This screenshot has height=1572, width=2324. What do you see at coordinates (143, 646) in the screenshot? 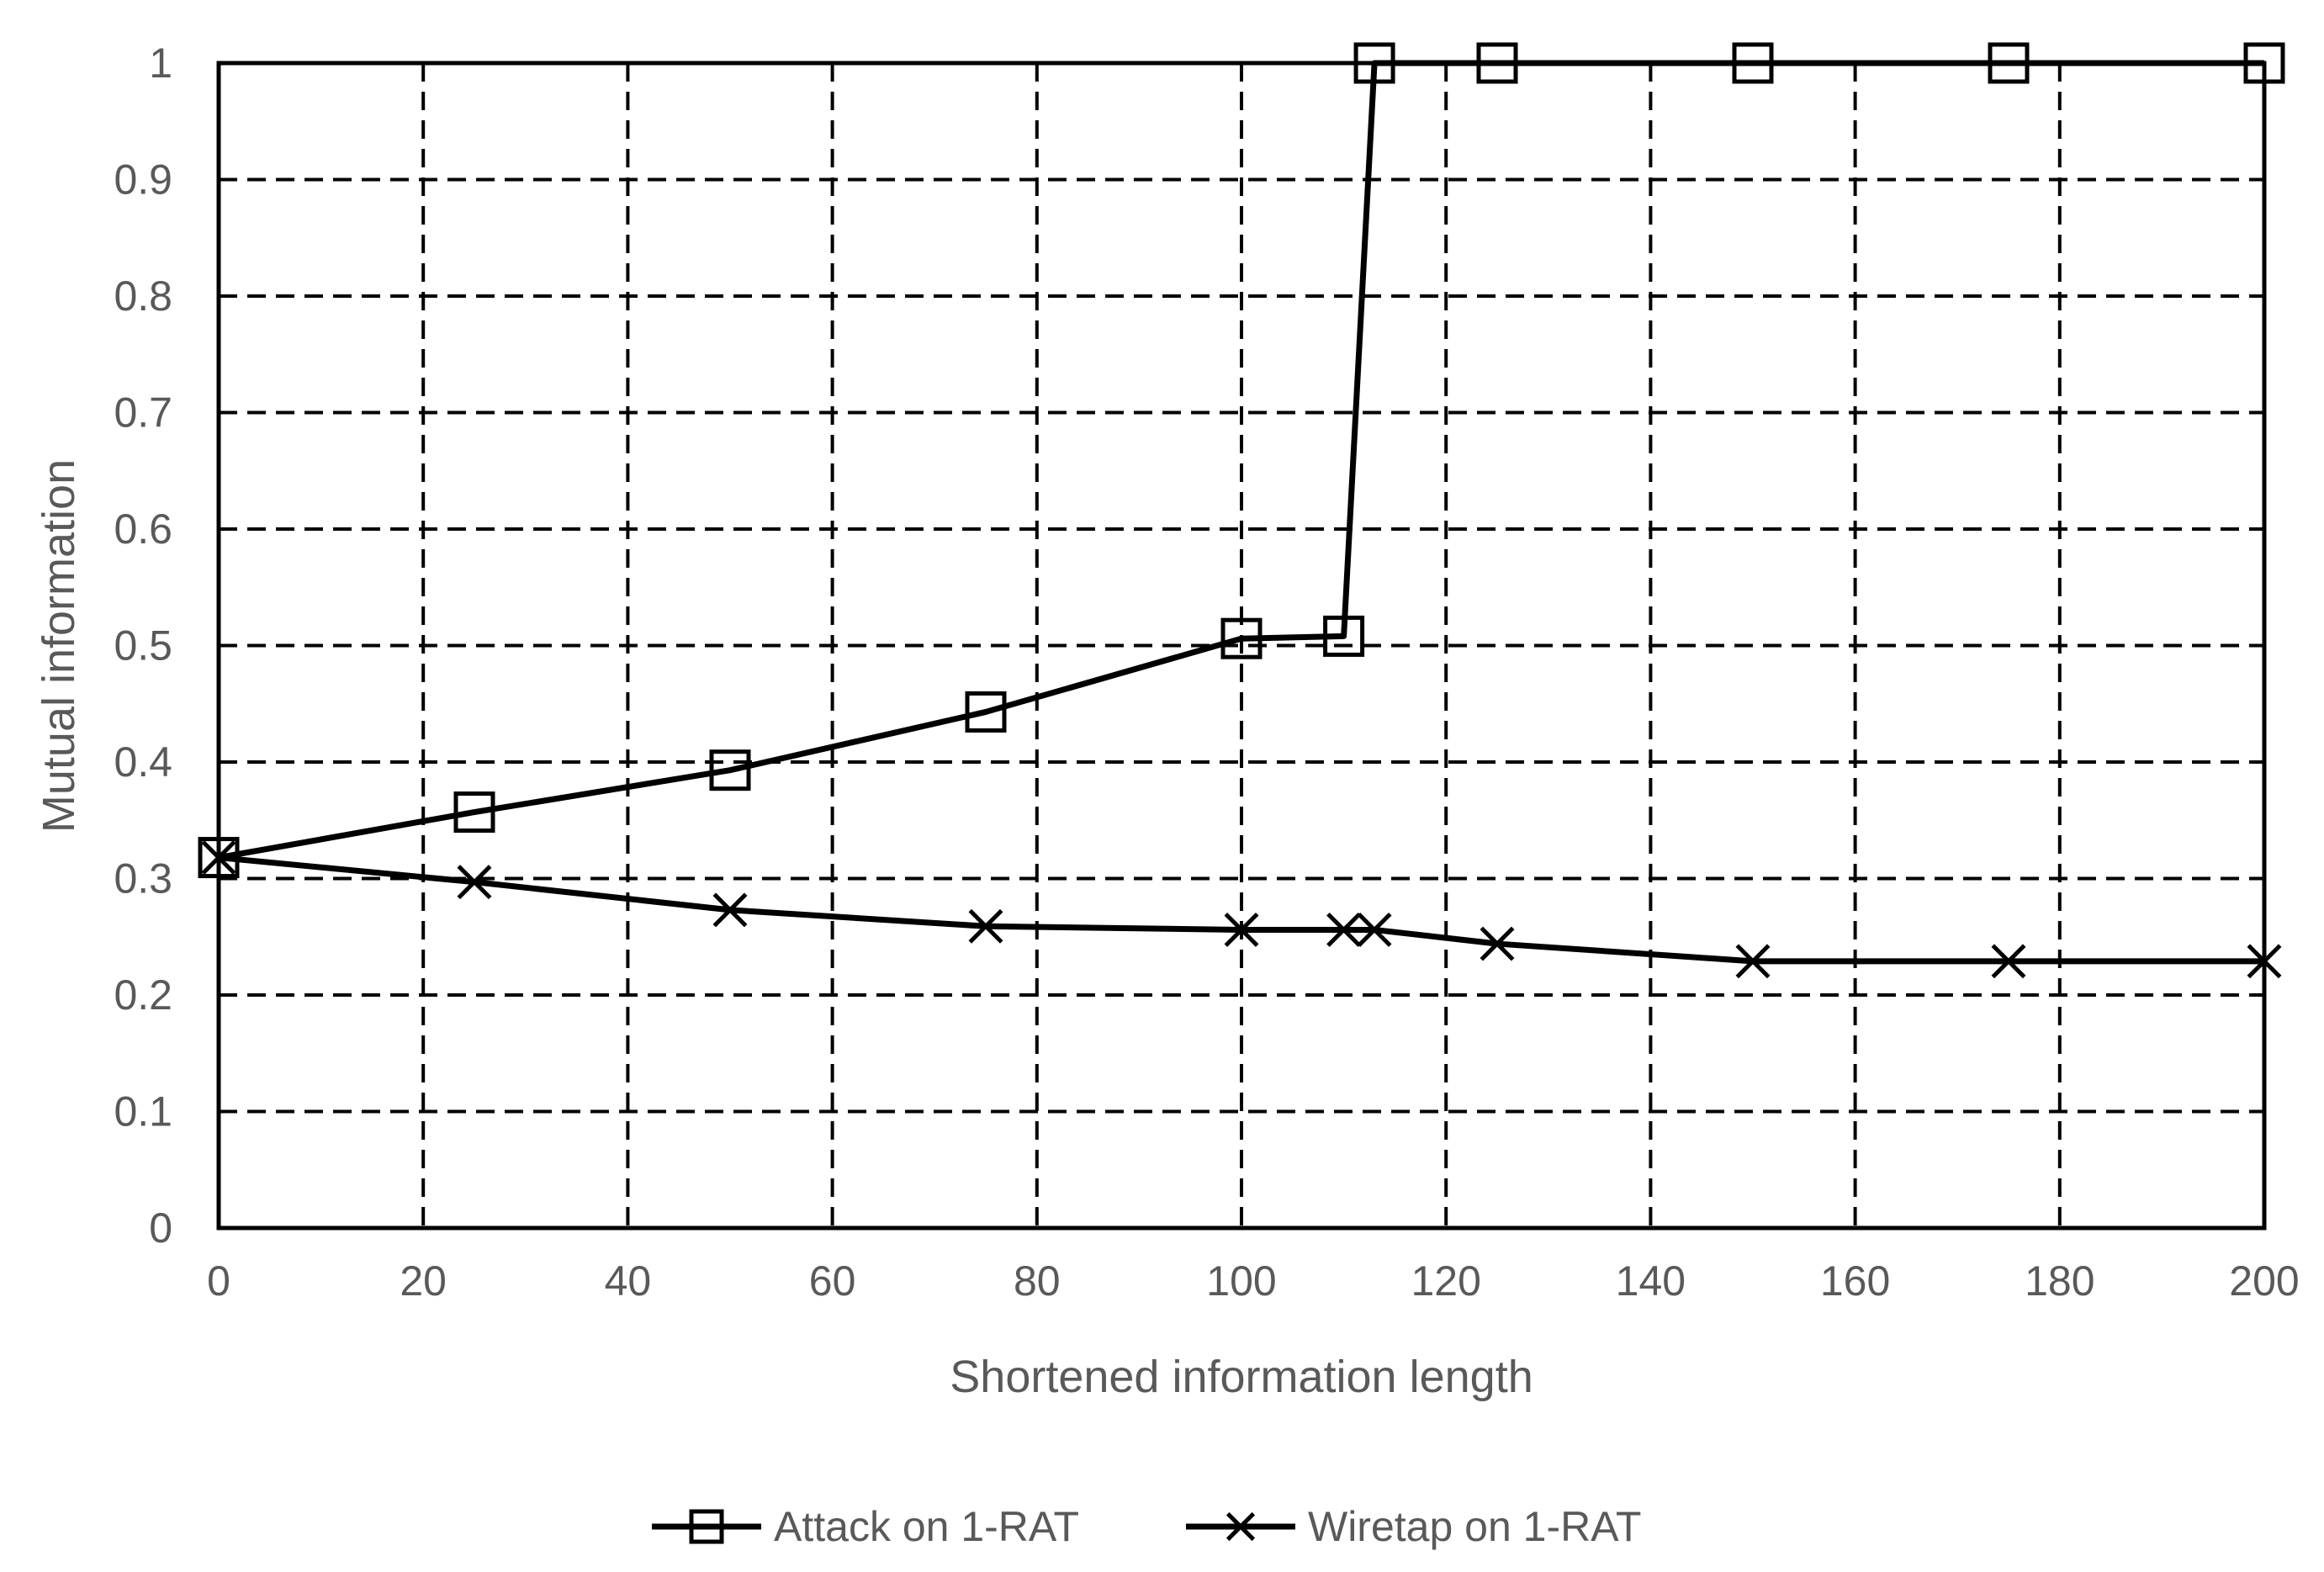
I see `y-tick-label: 0.5` at bounding box center [143, 646].